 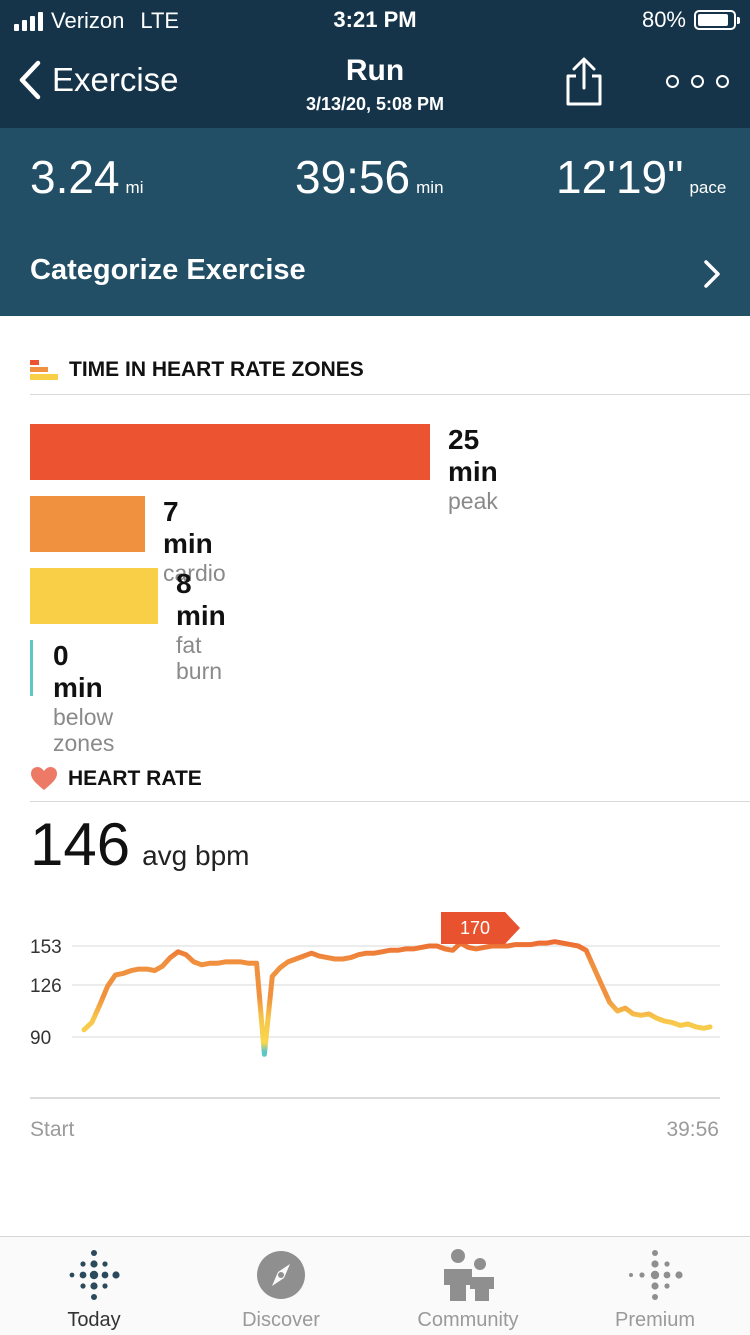 I want to click on chart-y-axis: 153 126 90, so click(x=46, y=993).